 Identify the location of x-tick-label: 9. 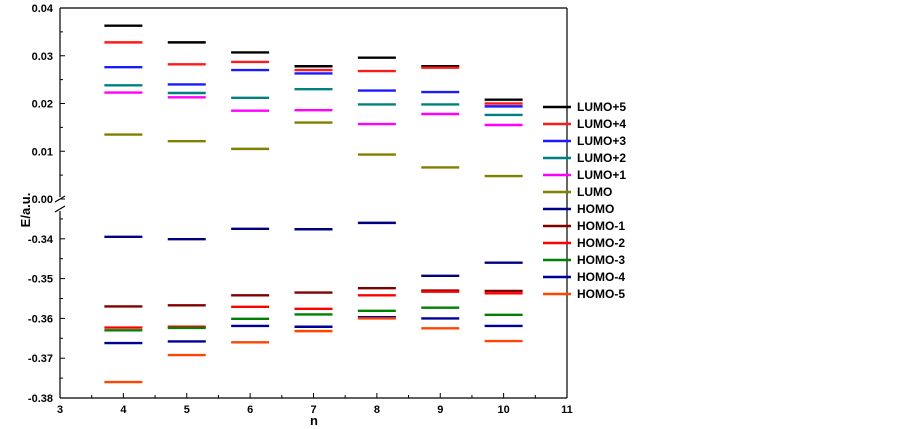
(440, 410).